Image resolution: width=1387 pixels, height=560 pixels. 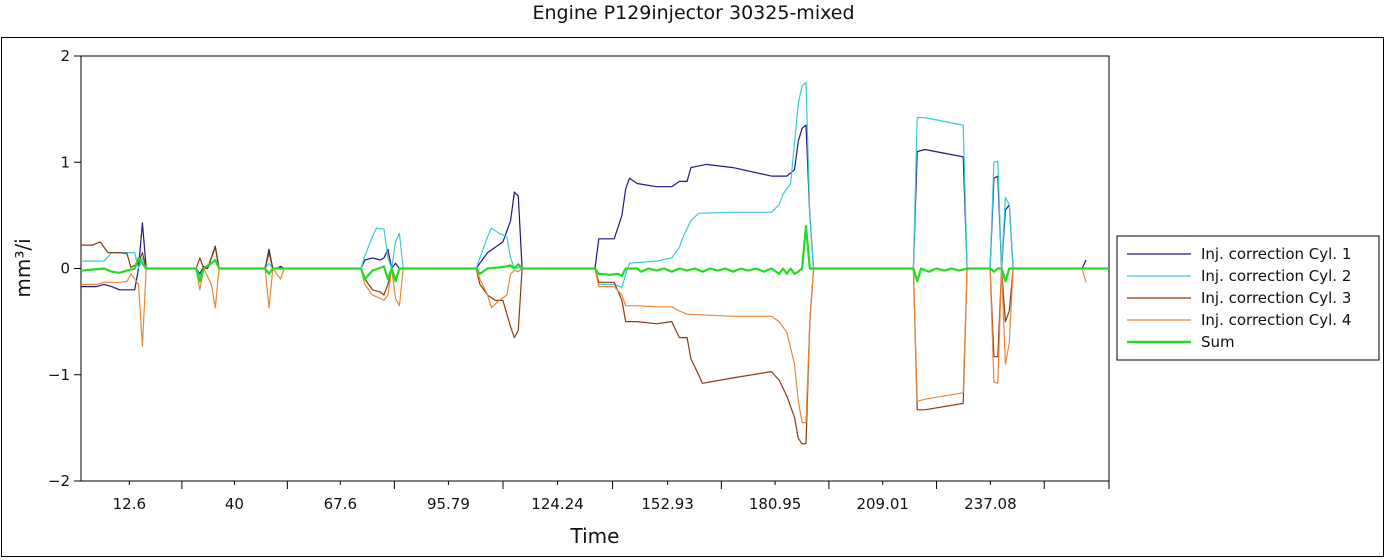 What do you see at coordinates (667, 504) in the screenshot?
I see `x-tick-label: 152.93` at bounding box center [667, 504].